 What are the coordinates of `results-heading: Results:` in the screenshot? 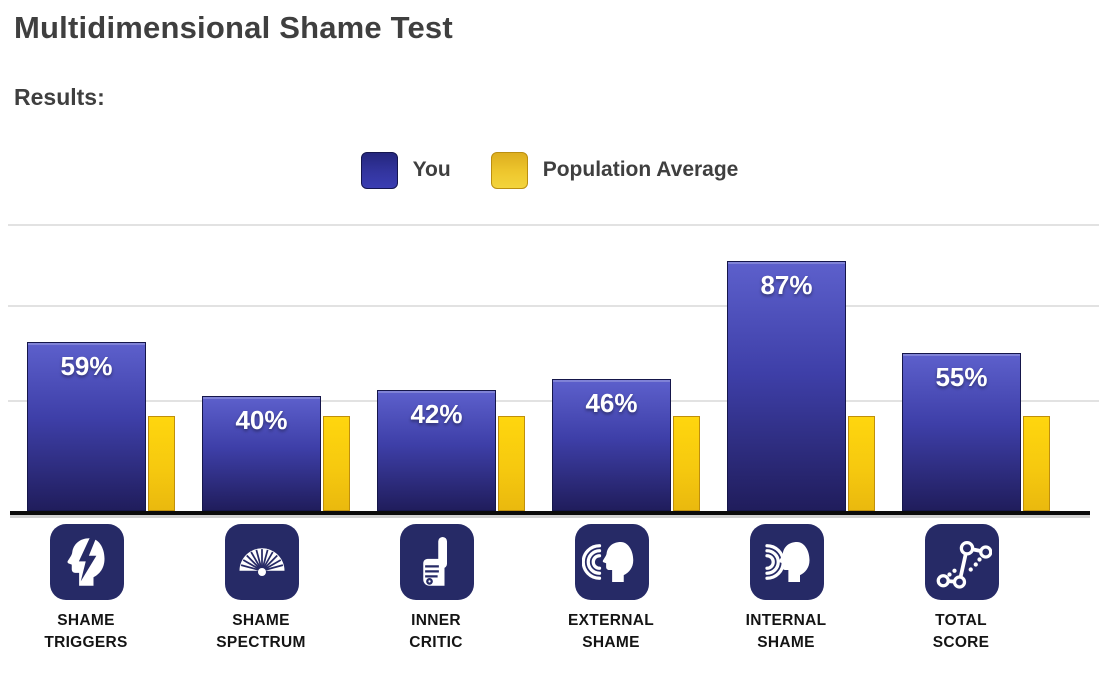 It's located at (59, 97).